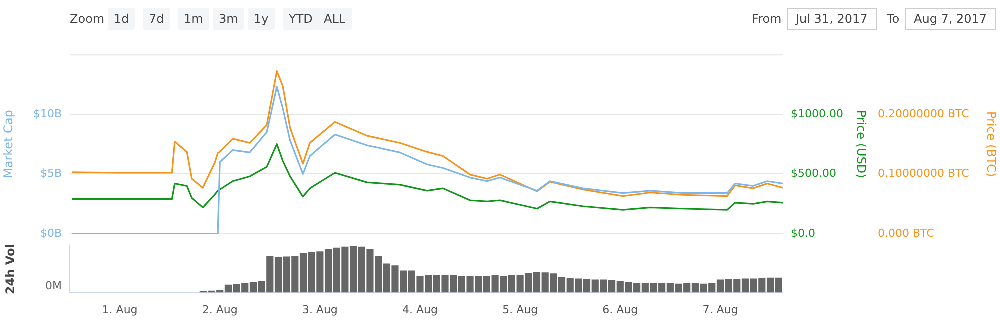 The width and height of the screenshot is (1000, 320). What do you see at coordinates (122, 19) in the screenshot?
I see `zoom-button: 1d` at bounding box center [122, 19].